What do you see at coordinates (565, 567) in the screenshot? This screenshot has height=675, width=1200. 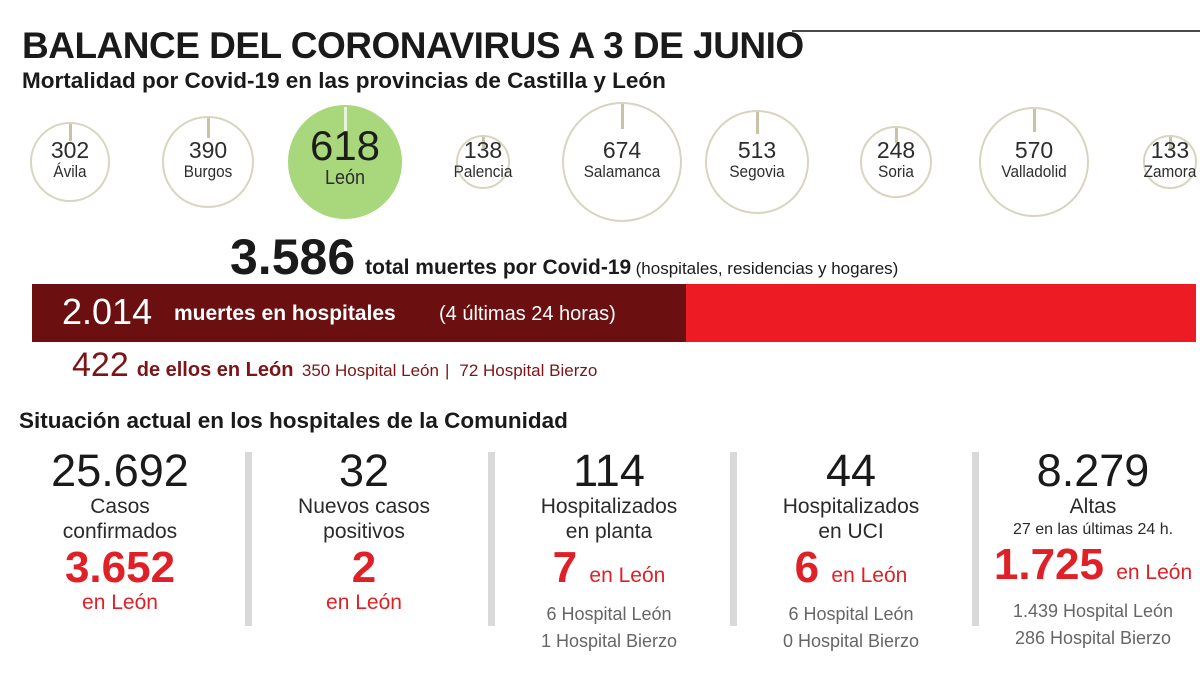 I see `stat-leon-number: 7` at bounding box center [565, 567].